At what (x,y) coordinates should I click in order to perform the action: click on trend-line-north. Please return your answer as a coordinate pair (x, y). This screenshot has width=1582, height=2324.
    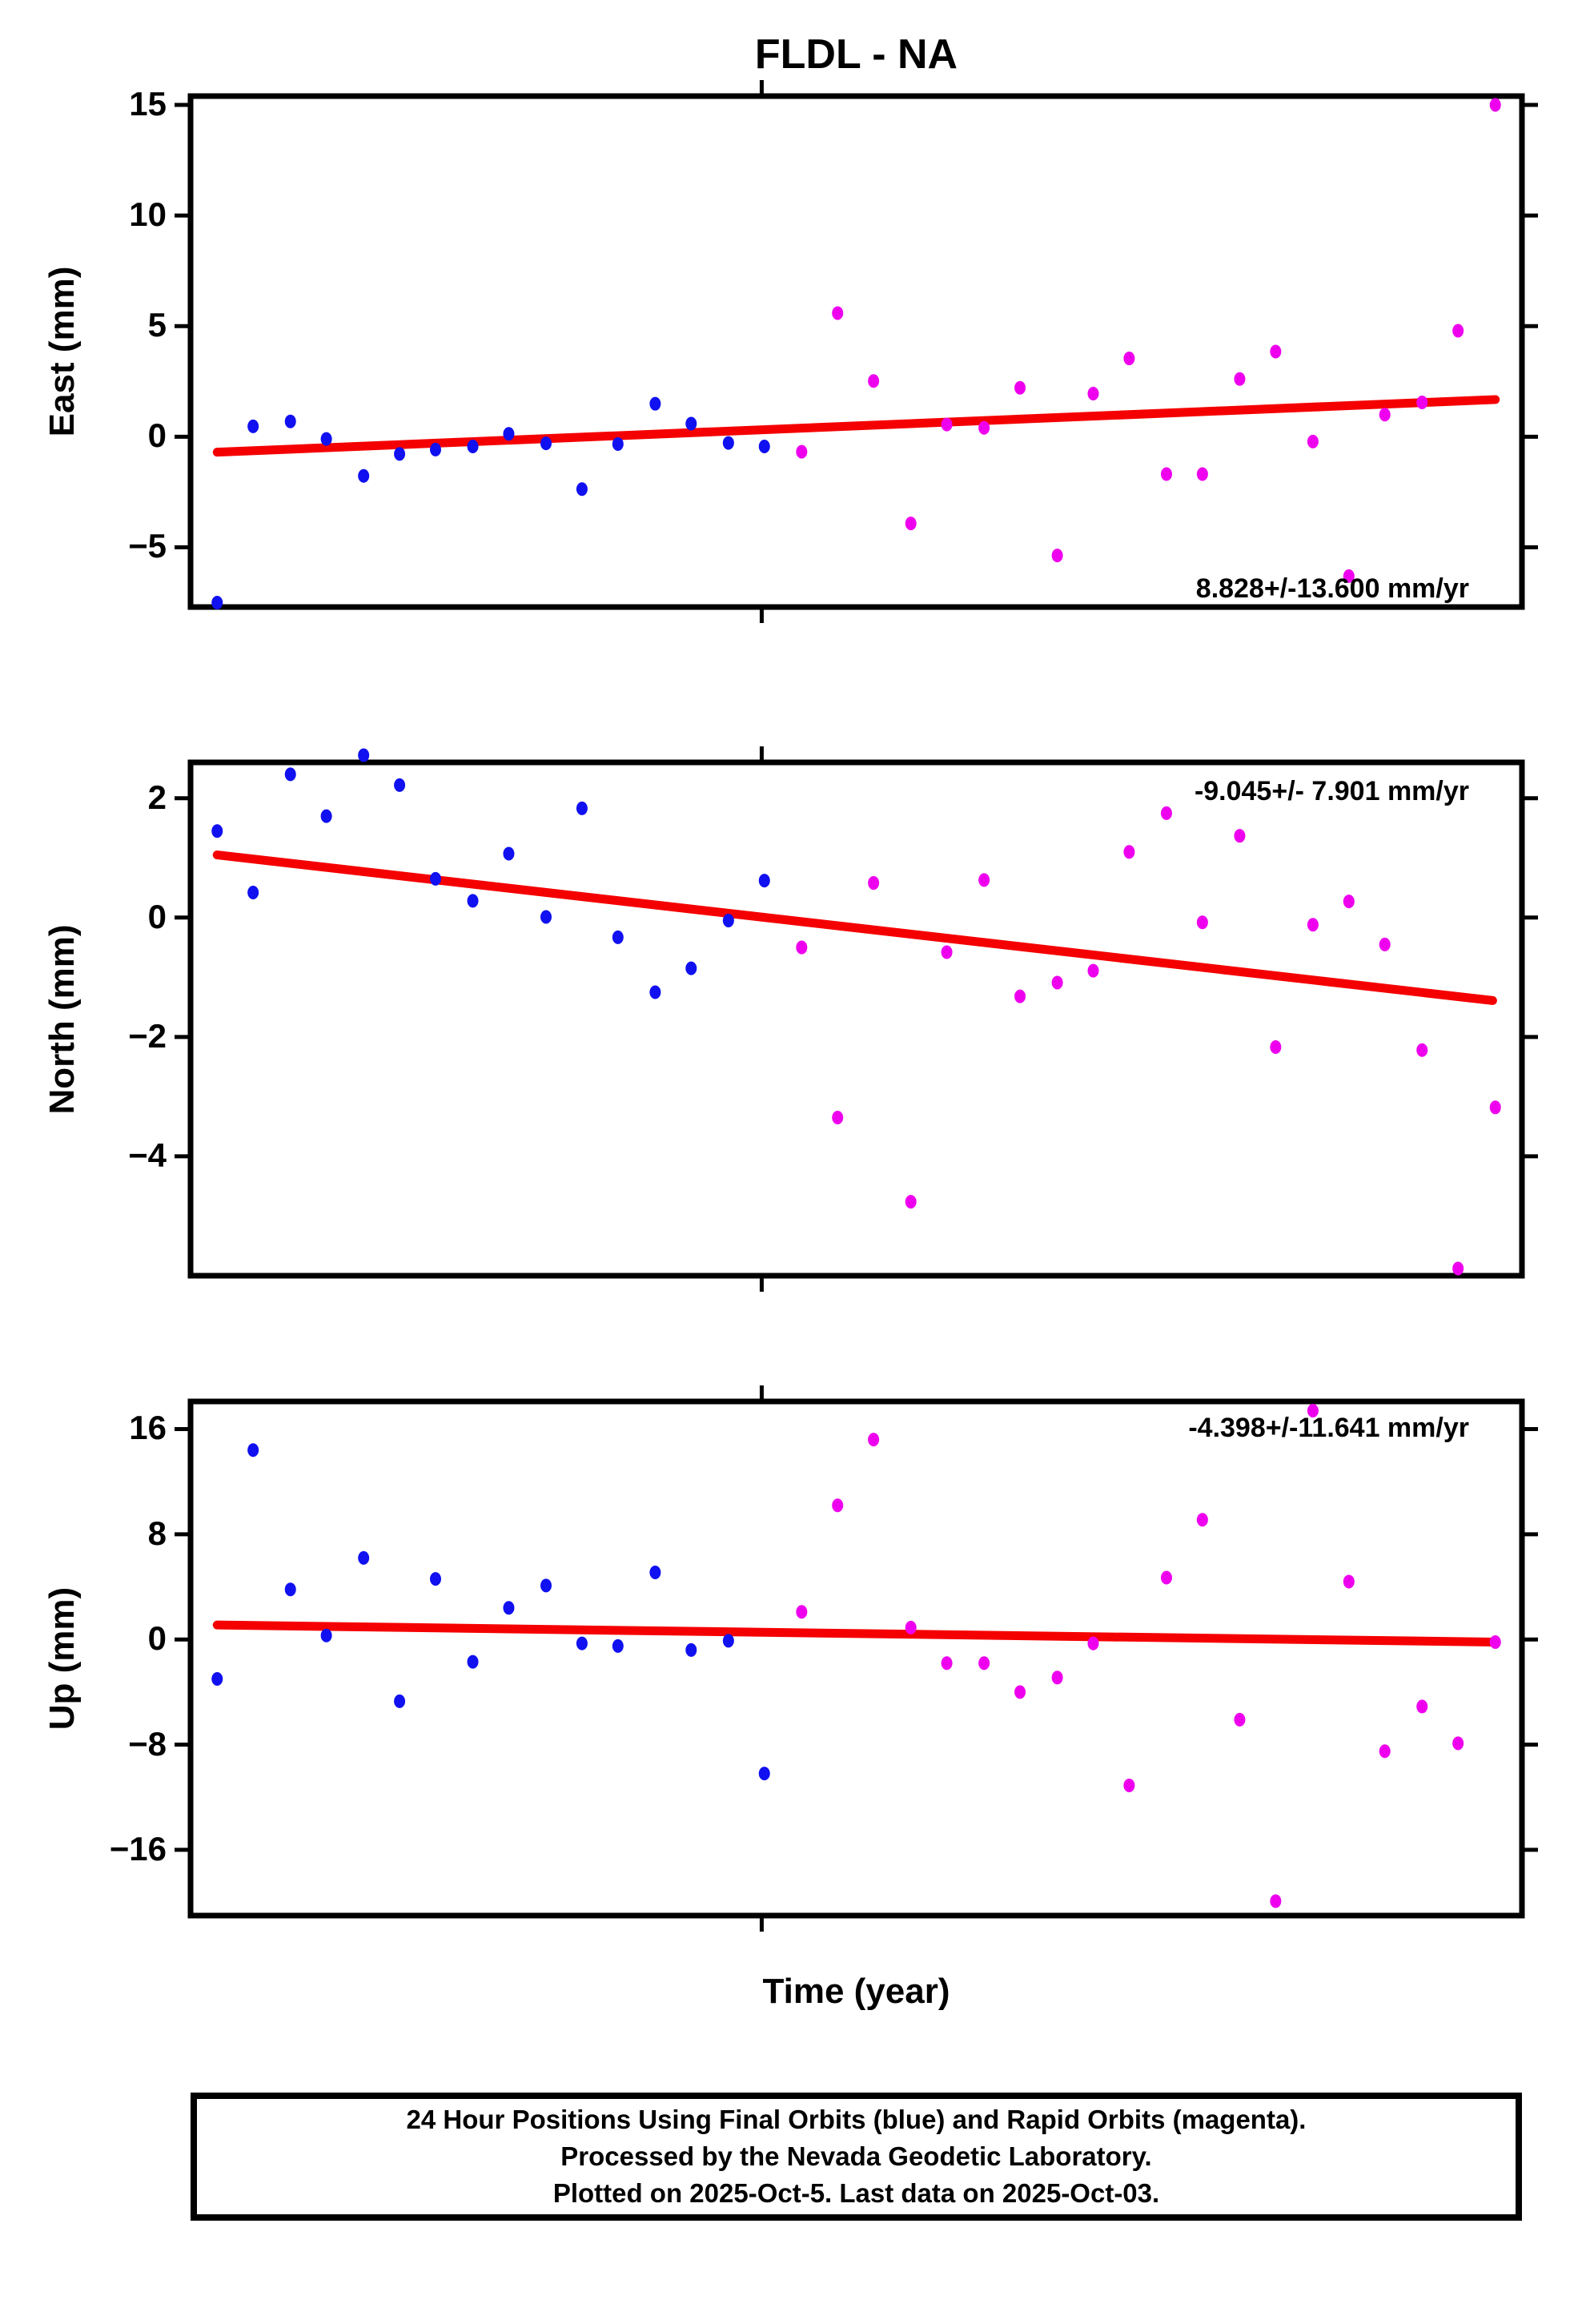
    Looking at the image, I should click on (854, 927).